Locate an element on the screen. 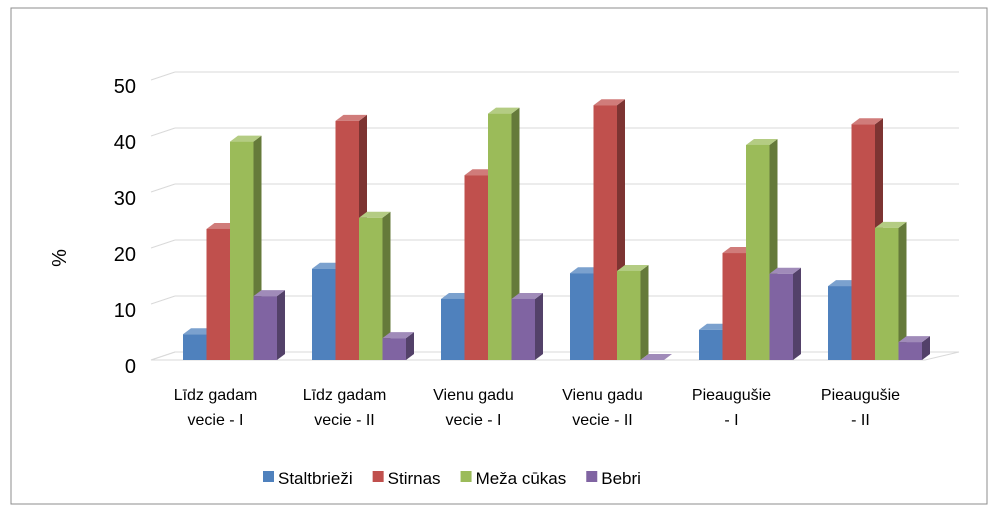 This screenshot has height=513, width=998. y-tick-label: 30 is located at coordinates (125, 199).